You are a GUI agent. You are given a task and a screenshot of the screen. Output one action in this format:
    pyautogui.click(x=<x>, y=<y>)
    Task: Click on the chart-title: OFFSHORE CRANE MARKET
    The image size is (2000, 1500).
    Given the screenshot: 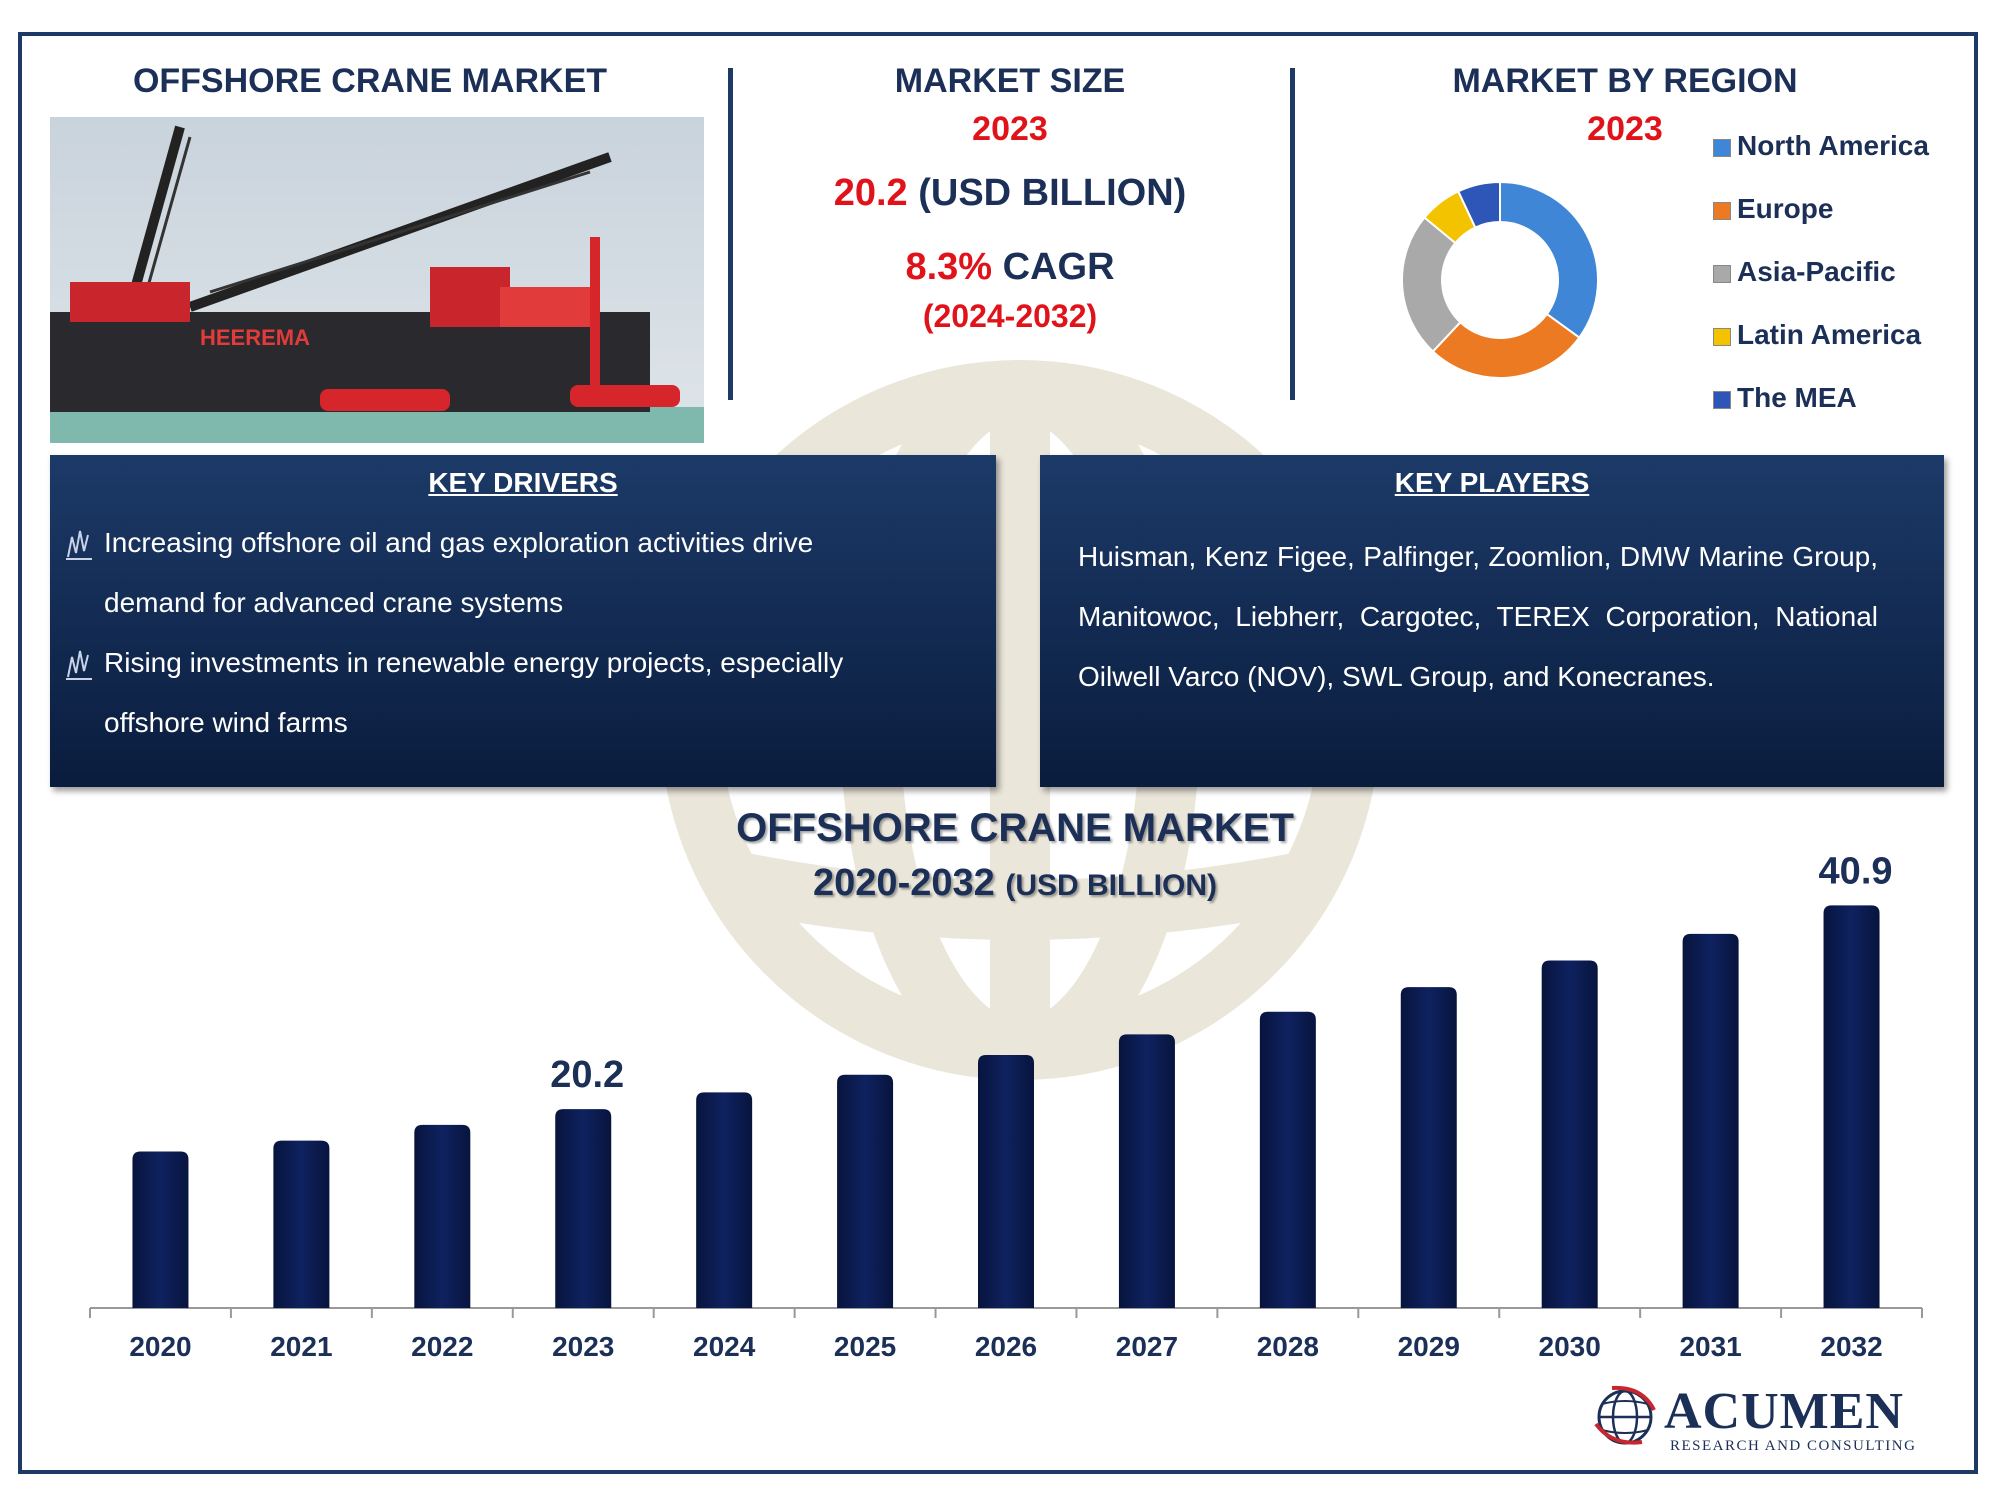 What is the action you would take?
    pyautogui.click(x=1015, y=828)
    